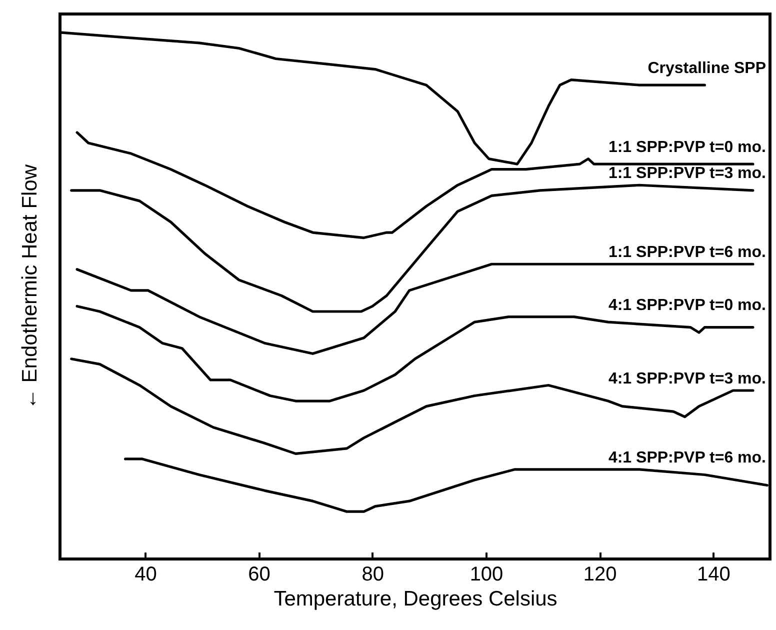 Image resolution: width=776 pixels, height=630 pixels. Describe the element at coordinates (487, 575) in the screenshot. I see `x-tick-label: 100` at that location.